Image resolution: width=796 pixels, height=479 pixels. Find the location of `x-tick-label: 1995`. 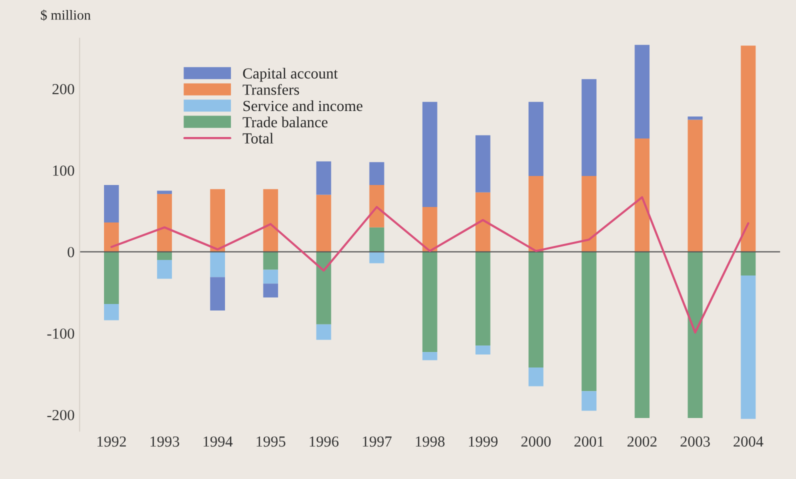

x-tick-label: 1995 is located at coordinates (271, 441).